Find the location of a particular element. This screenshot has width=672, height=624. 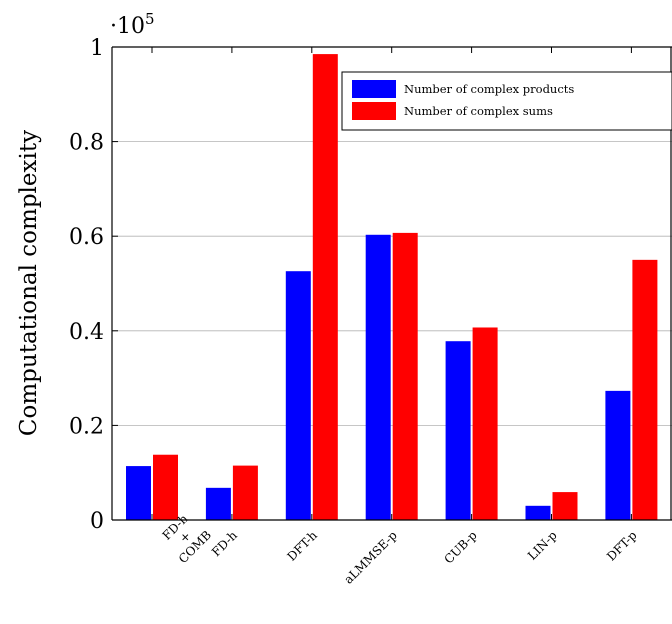

x-tick-label-line: DFT-h is located at coordinates (302, 546).